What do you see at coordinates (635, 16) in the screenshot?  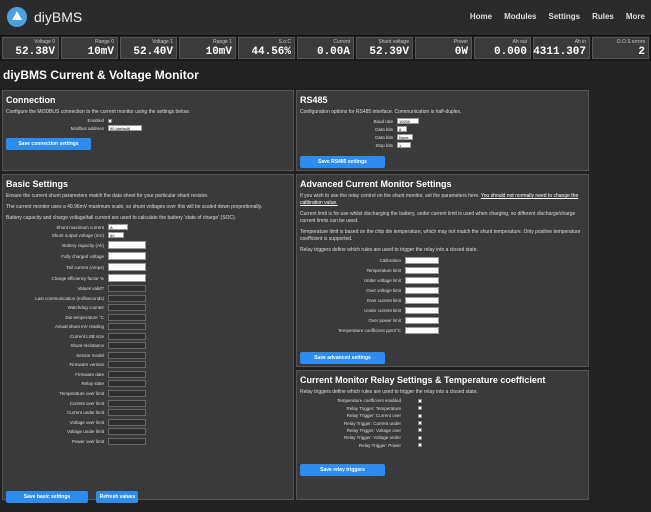 I see `nav-more: More` at bounding box center [635, 16].